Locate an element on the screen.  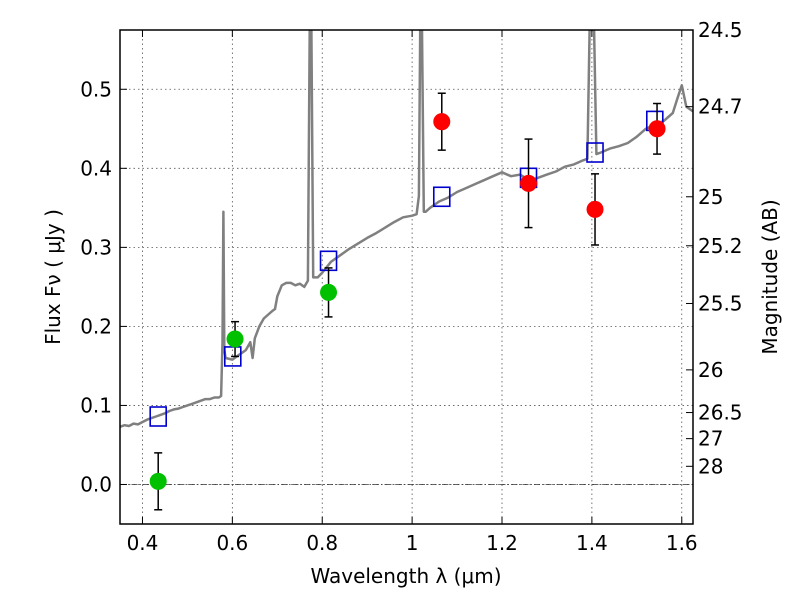
y-tick-label: 0.2 is located at coordinates (96, 326).